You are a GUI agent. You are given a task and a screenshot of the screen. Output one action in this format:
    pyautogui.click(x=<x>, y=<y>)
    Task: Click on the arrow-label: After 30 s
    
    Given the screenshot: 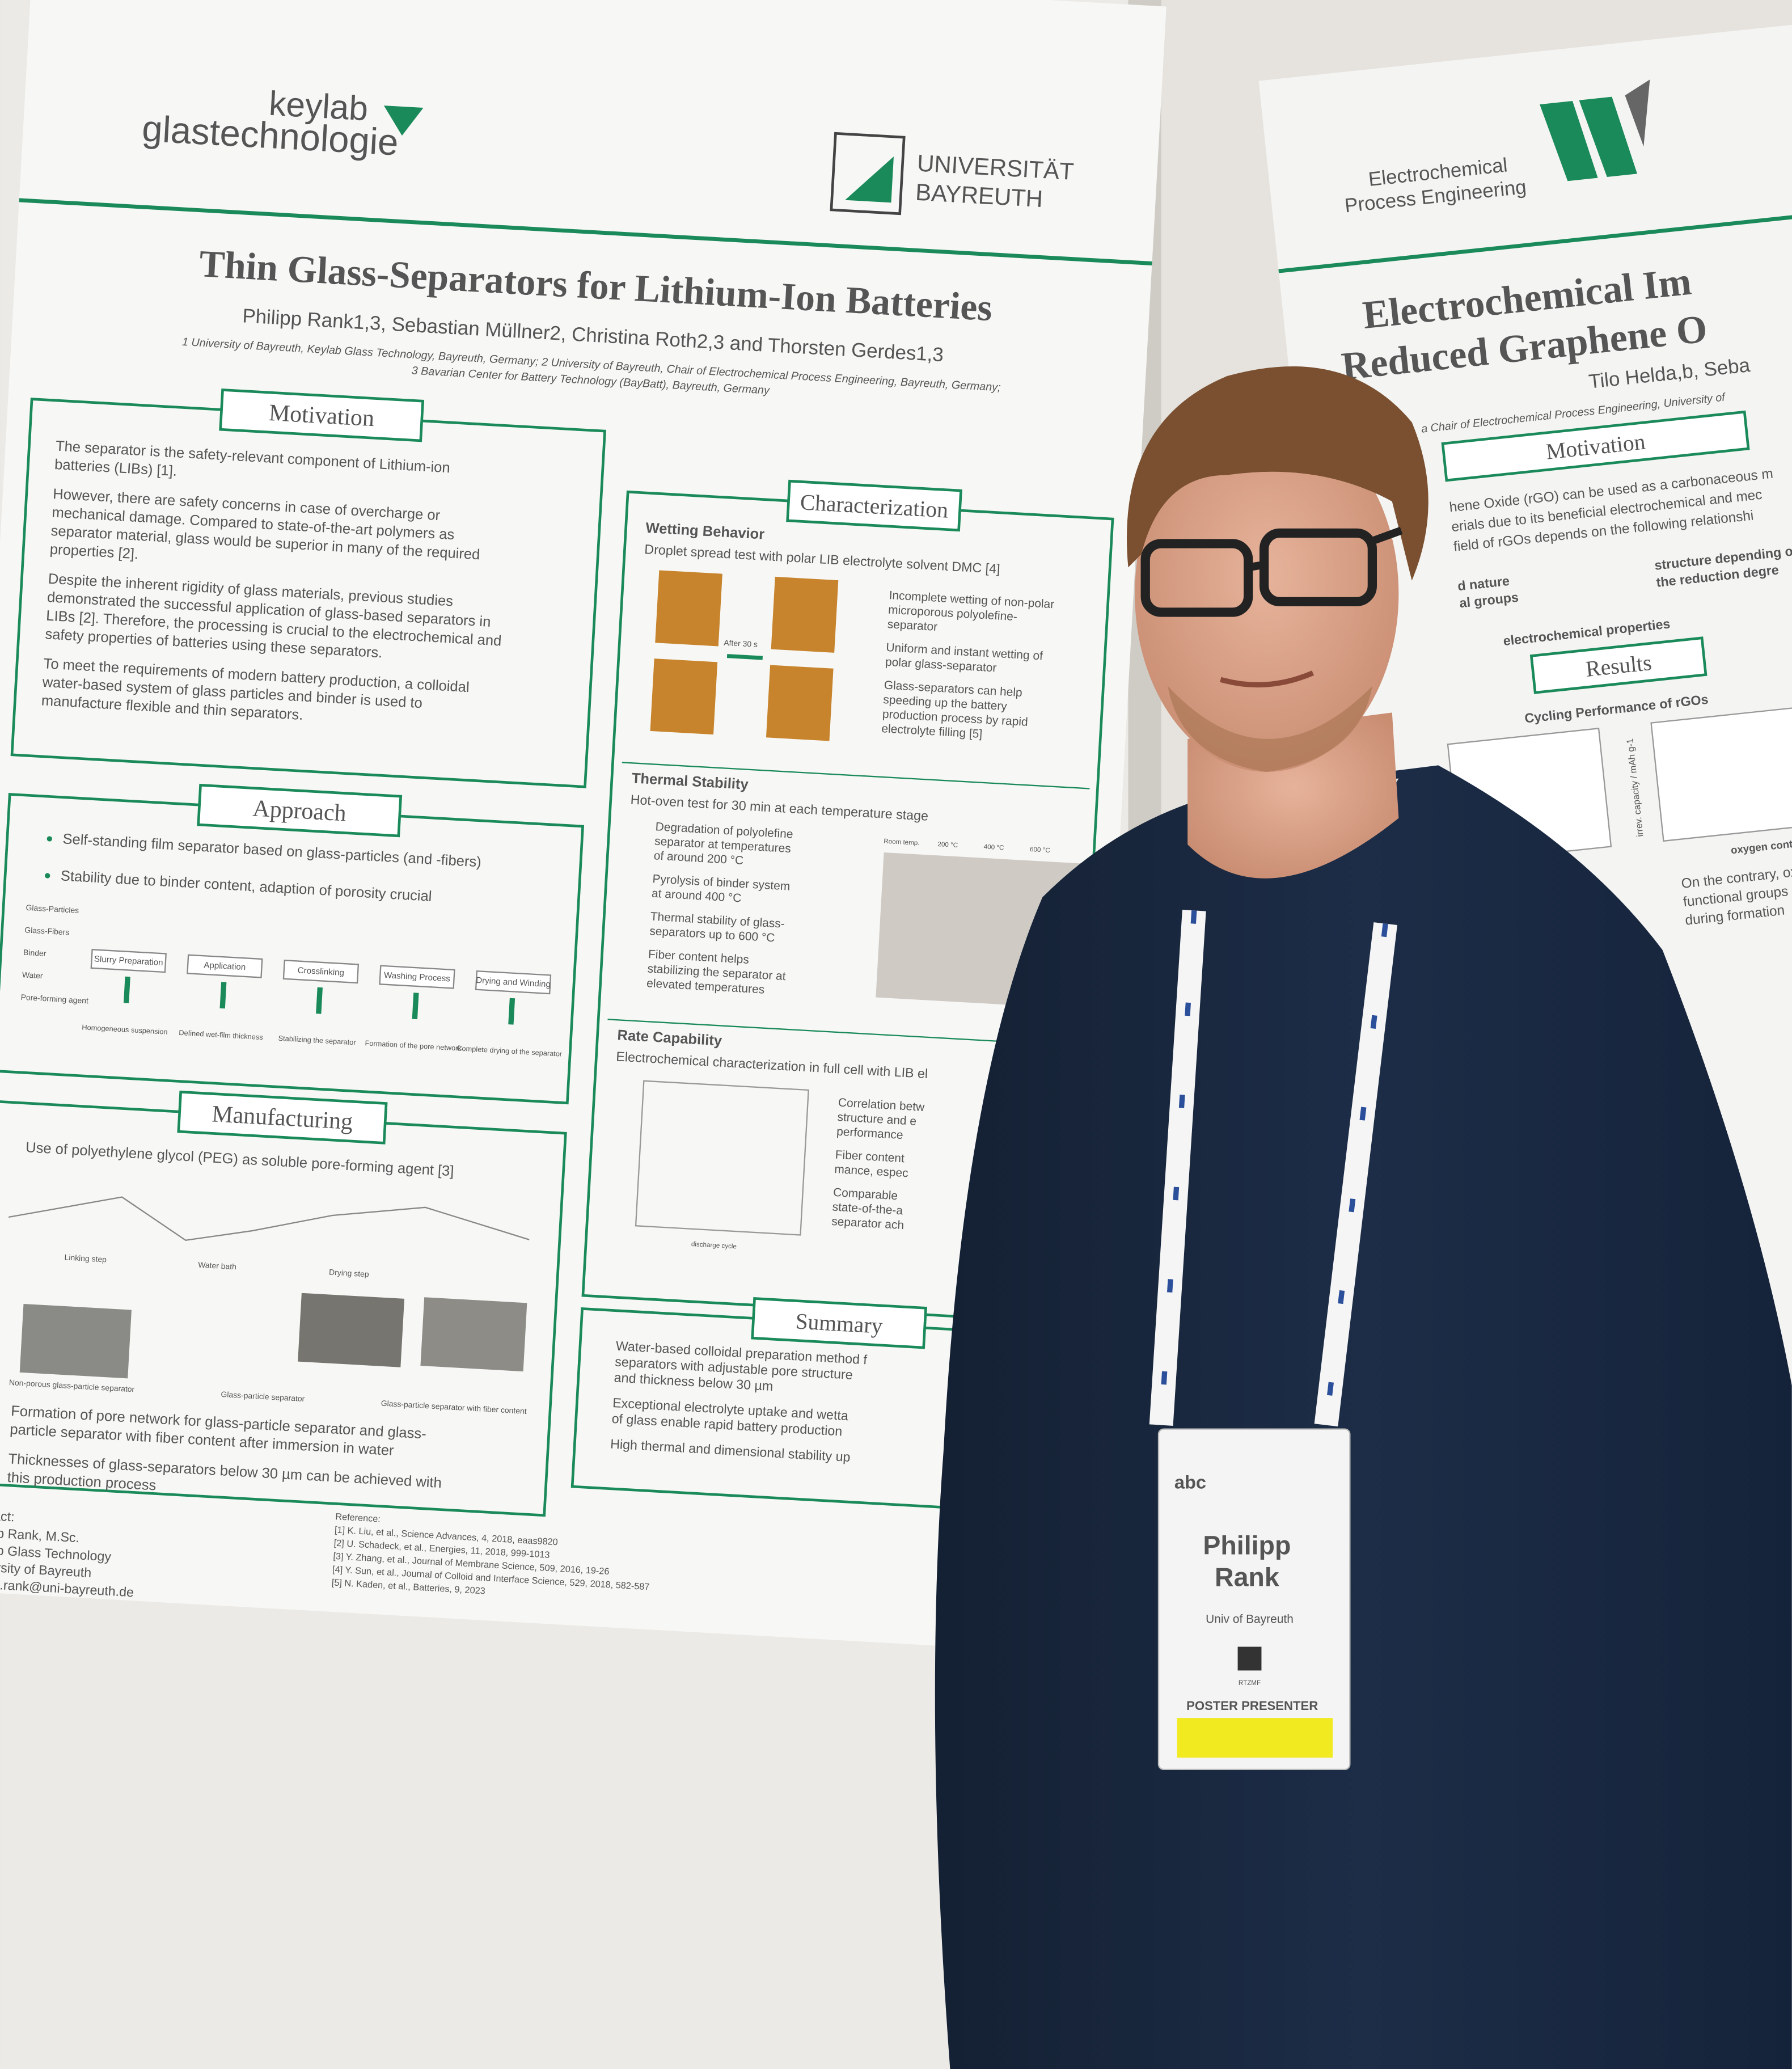 What is the action you would take?
    pyautogui.click(x=741, y=643)
    